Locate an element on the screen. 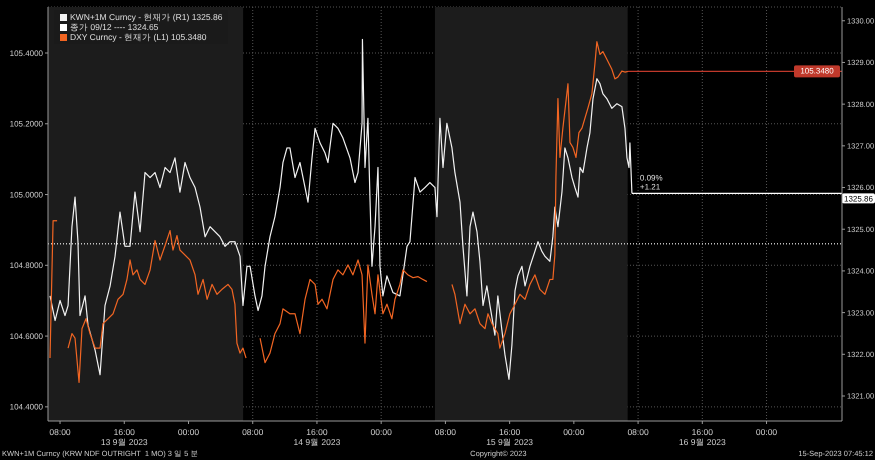 The image size is (875, 460). annotation: 0.09% is located at coordinates (651, 177).